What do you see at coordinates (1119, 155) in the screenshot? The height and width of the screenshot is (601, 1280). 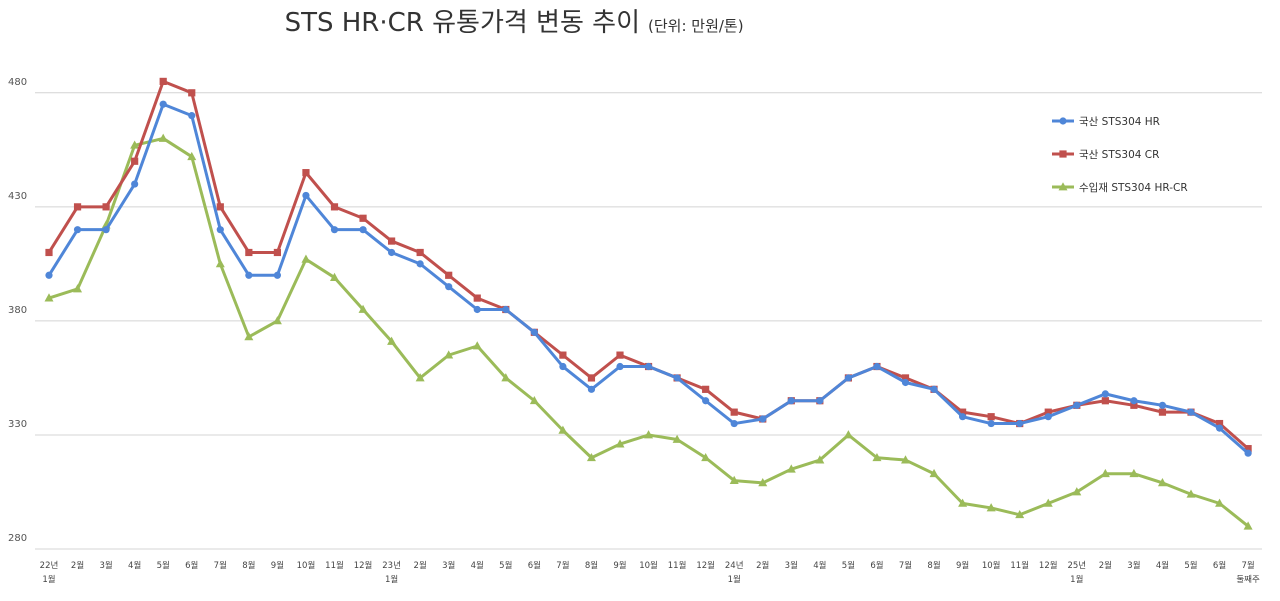 I see `legend-label: 국산 STS304 CR` at bounding box center [1119, 155].